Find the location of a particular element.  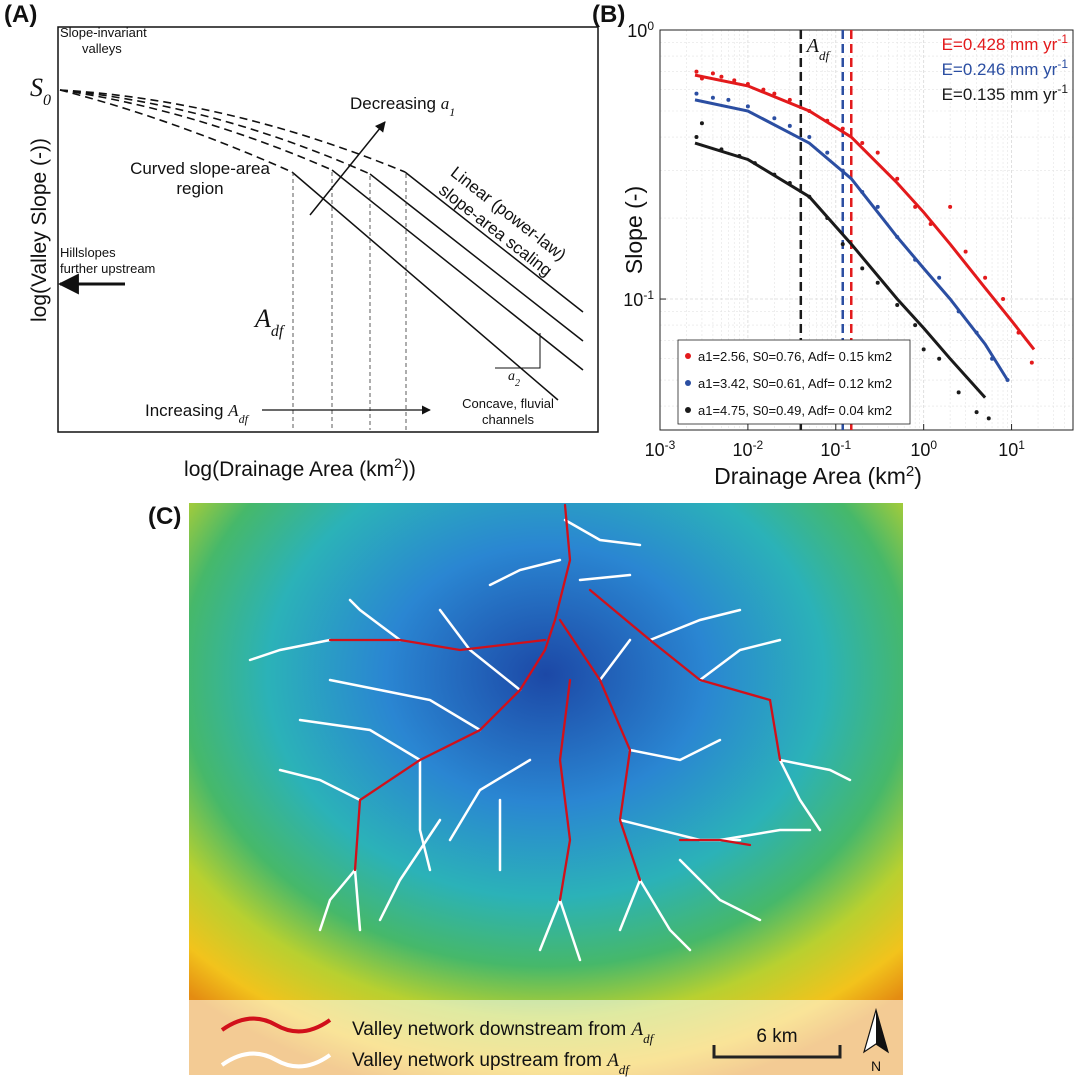

x-axis-label: log(Drainage Area (km2)) is located at coordinates (300, 468).